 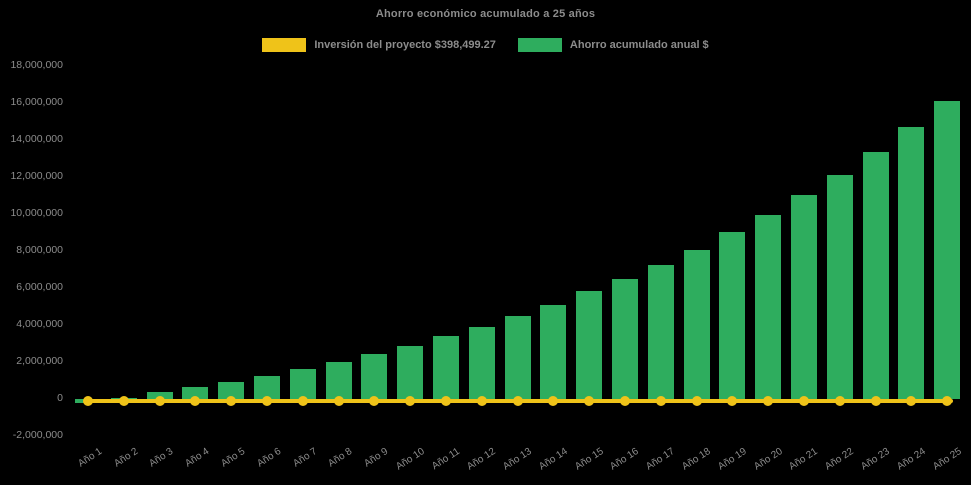 What do you see at coordinates (517, 357) in the screenshot?
I see `bar-año-13` at bounding box center [517, 357].